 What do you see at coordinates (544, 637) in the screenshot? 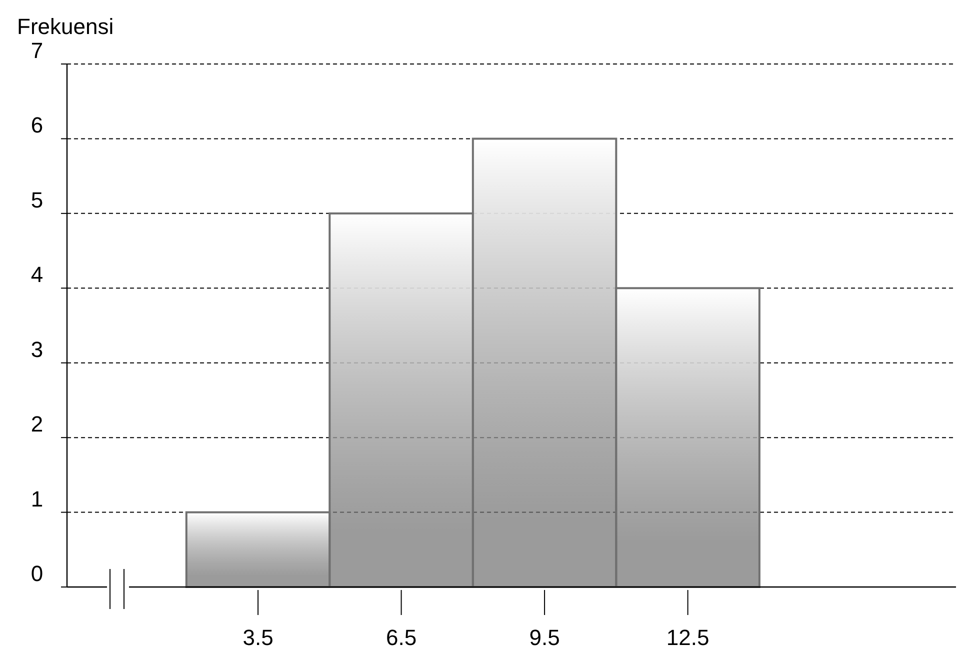
I see `x-tick-label: 9.5` at bounding box center [544, 637].